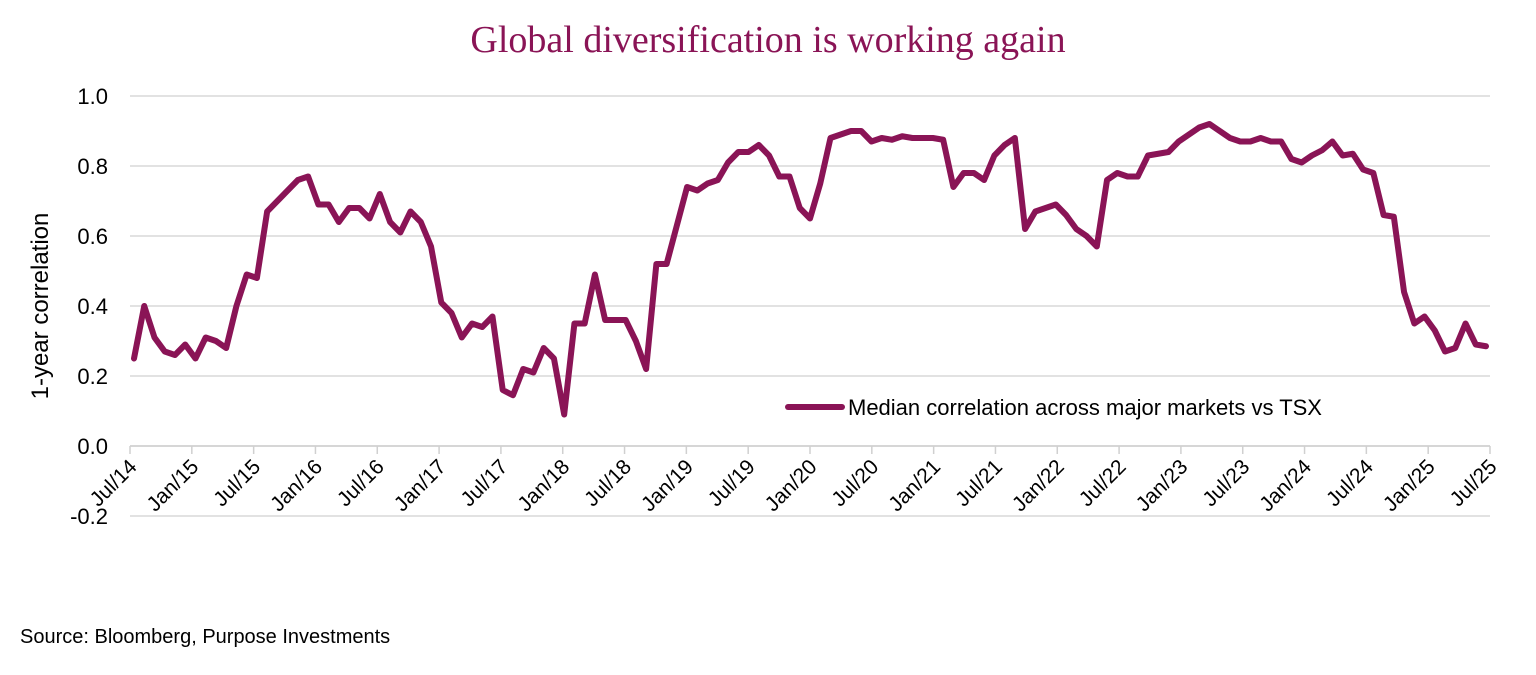  What do you see at coordinates (914, 485) in the screenshot?
I see `x-tick-label: Jan/21` at bounding box center [914, 485].